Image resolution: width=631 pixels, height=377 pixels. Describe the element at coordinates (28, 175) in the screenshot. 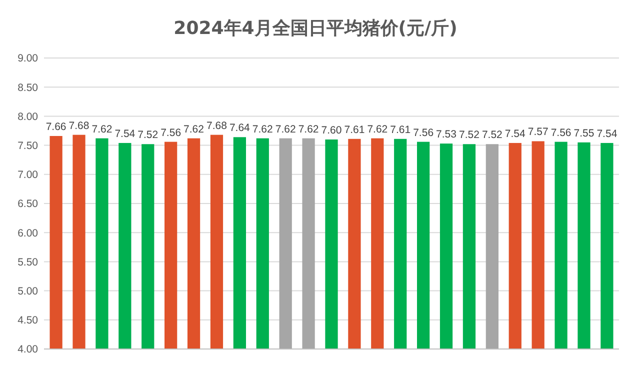

I see `y-tick-label: 7.00` at that location.